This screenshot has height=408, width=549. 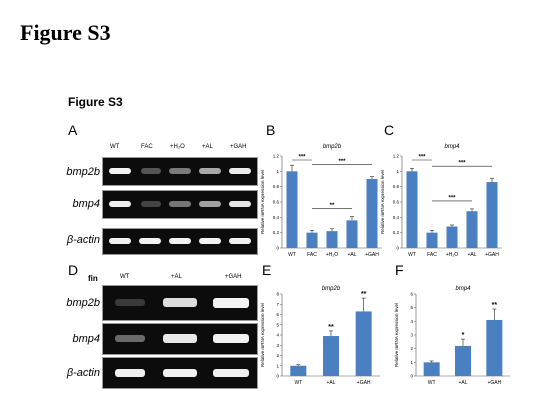 I want to click on panel-e-label: E, so click(x=267, y=270).